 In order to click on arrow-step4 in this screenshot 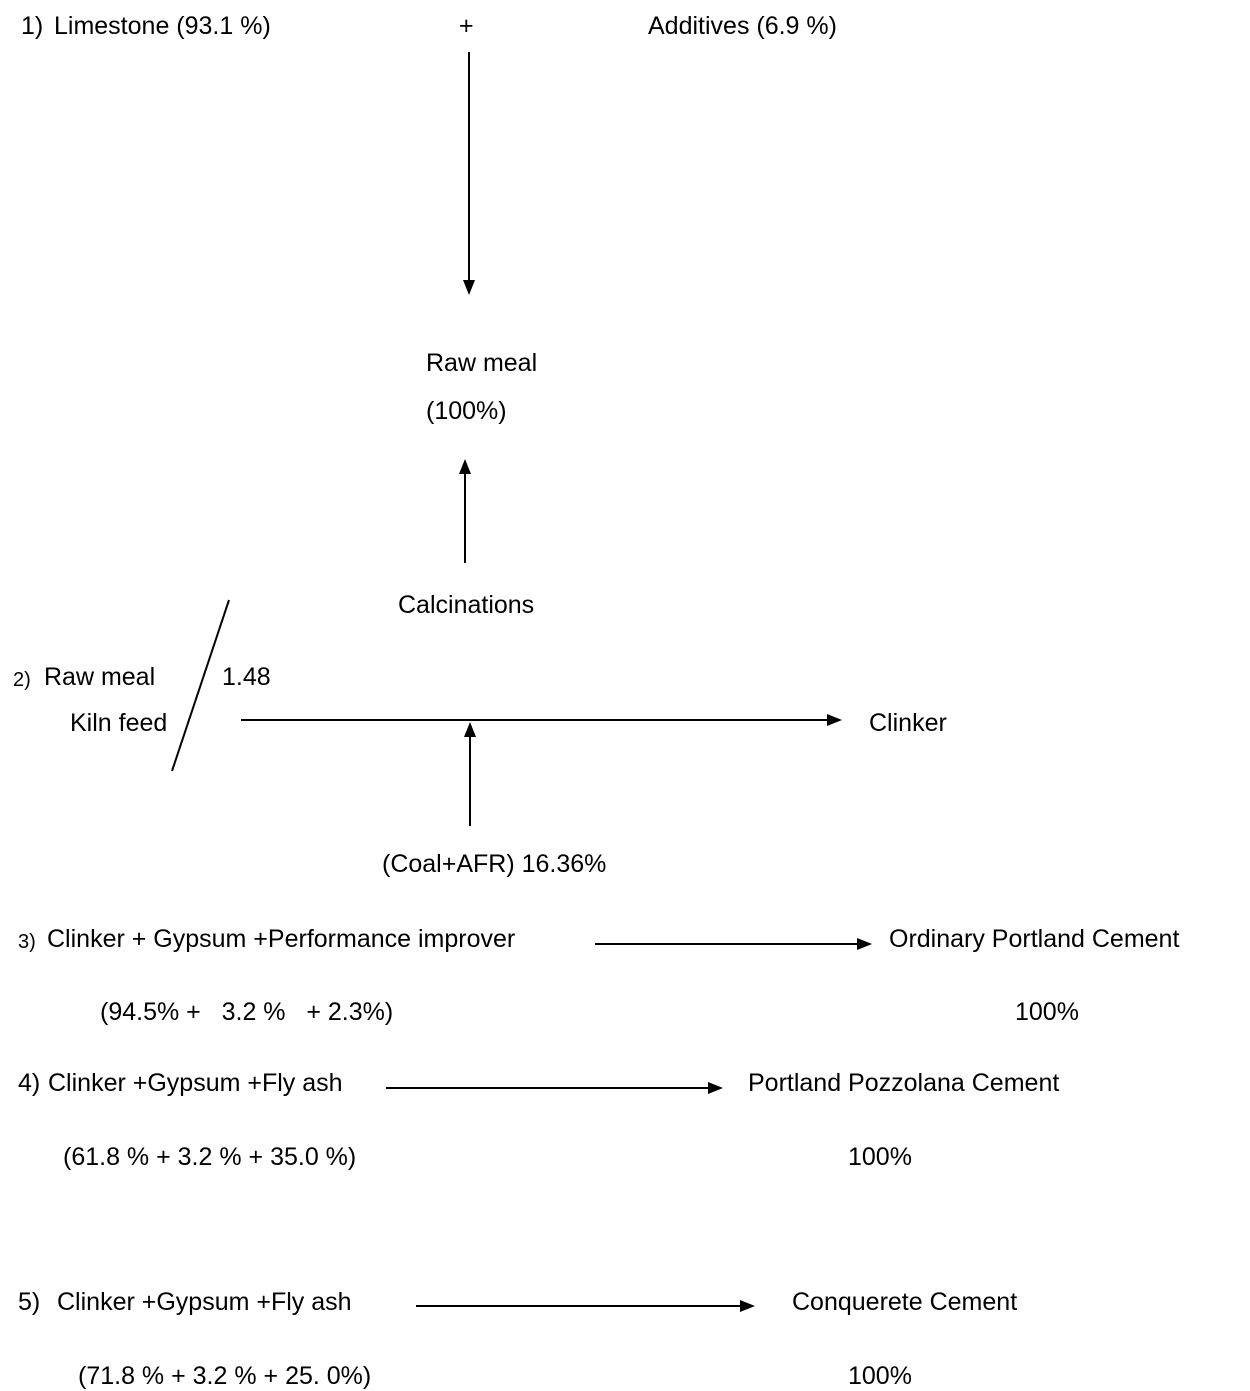, I will do `click(554, 1088)`.